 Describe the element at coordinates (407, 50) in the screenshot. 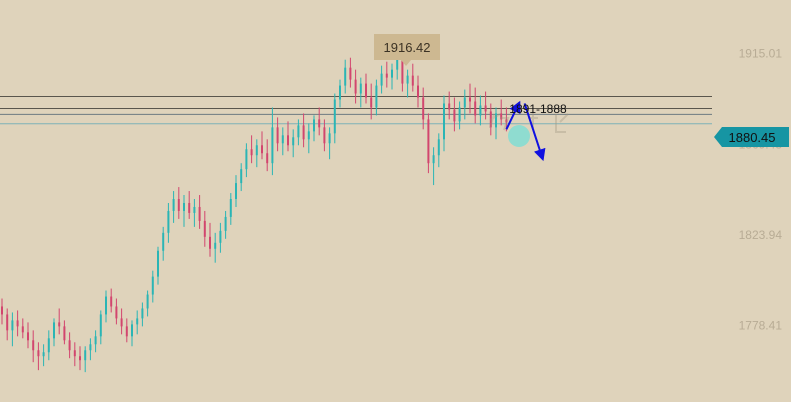

I see `high-callout: 1916.42` at that location.